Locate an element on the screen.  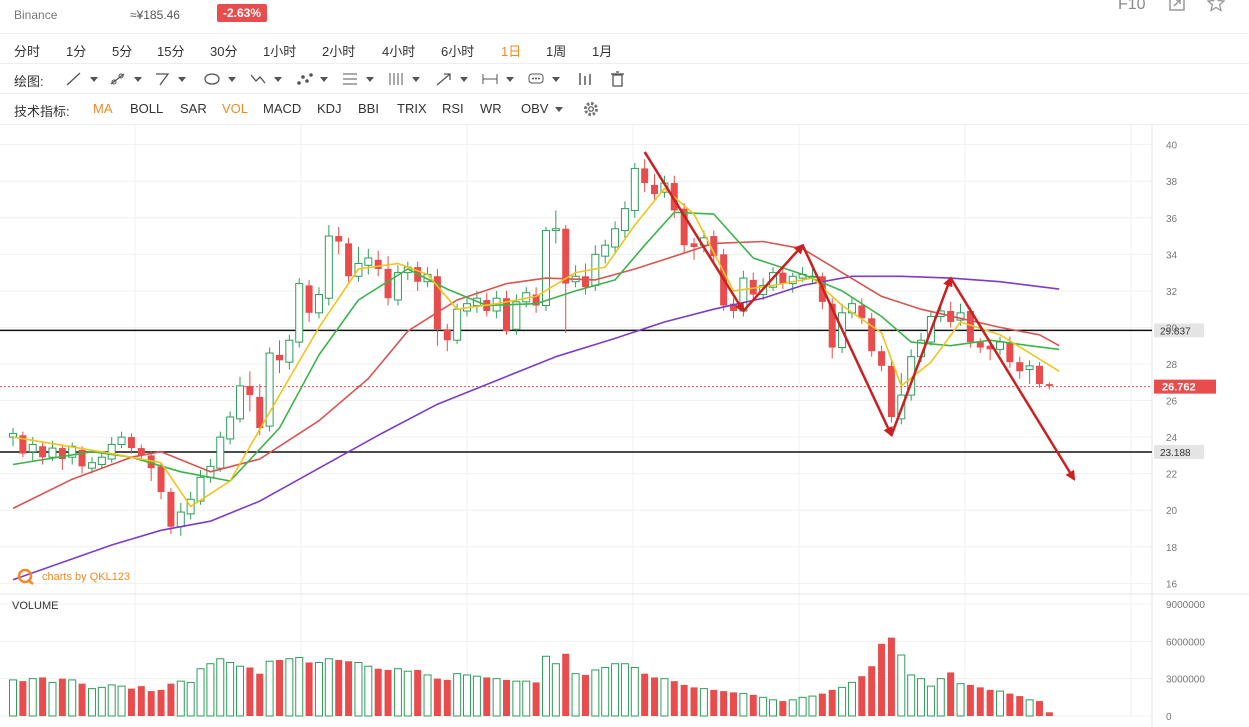
interval-tab-active: 1日 is located at coordinates (511, 51).